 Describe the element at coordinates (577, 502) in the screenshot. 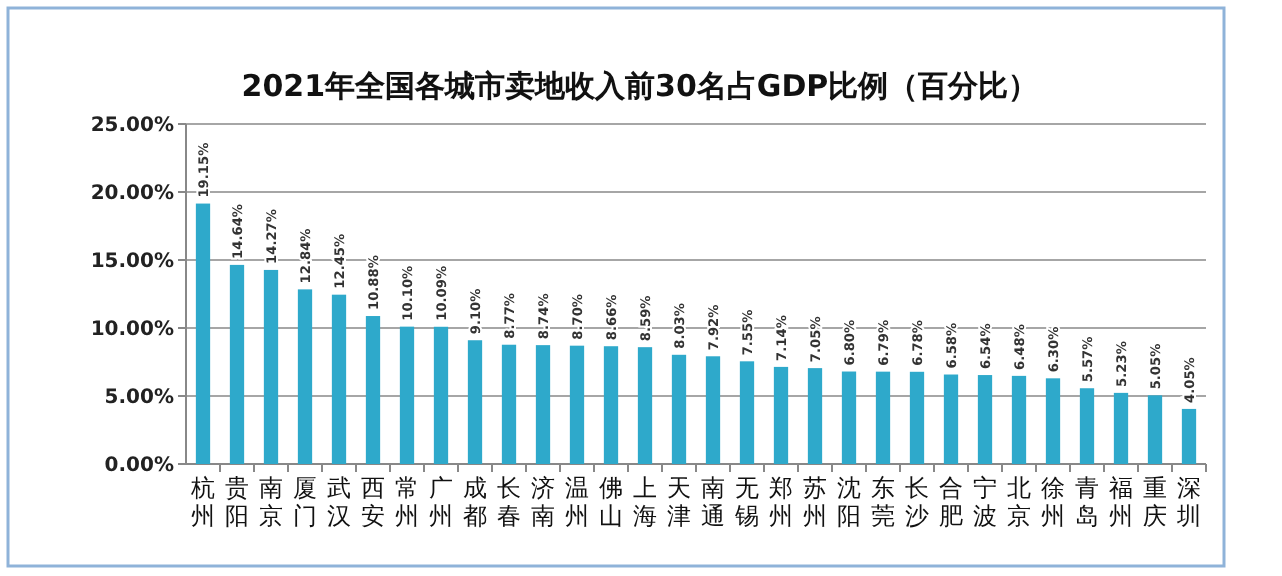

I see `x-tick-label: 温州` at that location.